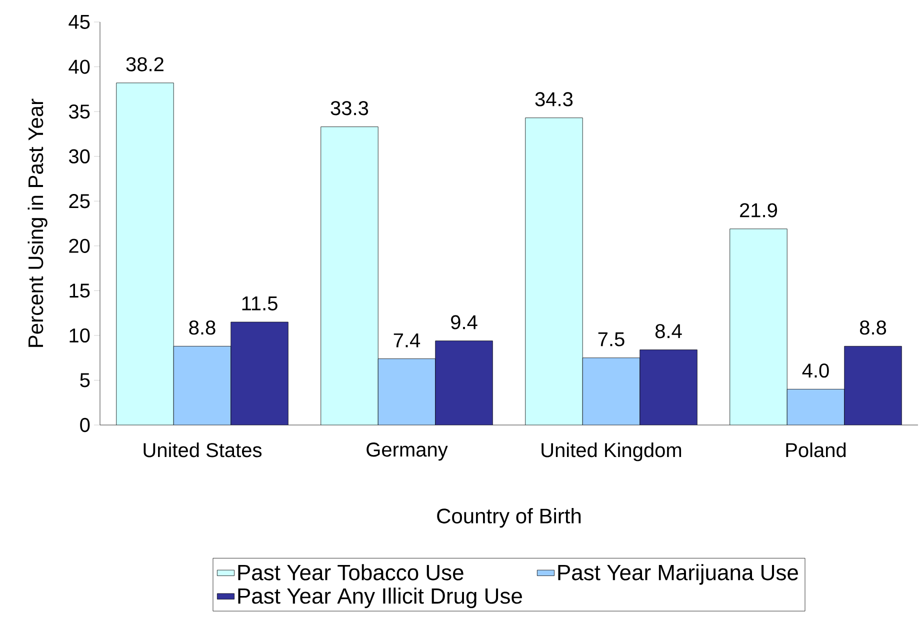 This screenshot has width=922, height=633. What do you see at coordinates (79, 67) in the screenshot?
I see `y-tick-label: 40` at bounding box center [79, 67].